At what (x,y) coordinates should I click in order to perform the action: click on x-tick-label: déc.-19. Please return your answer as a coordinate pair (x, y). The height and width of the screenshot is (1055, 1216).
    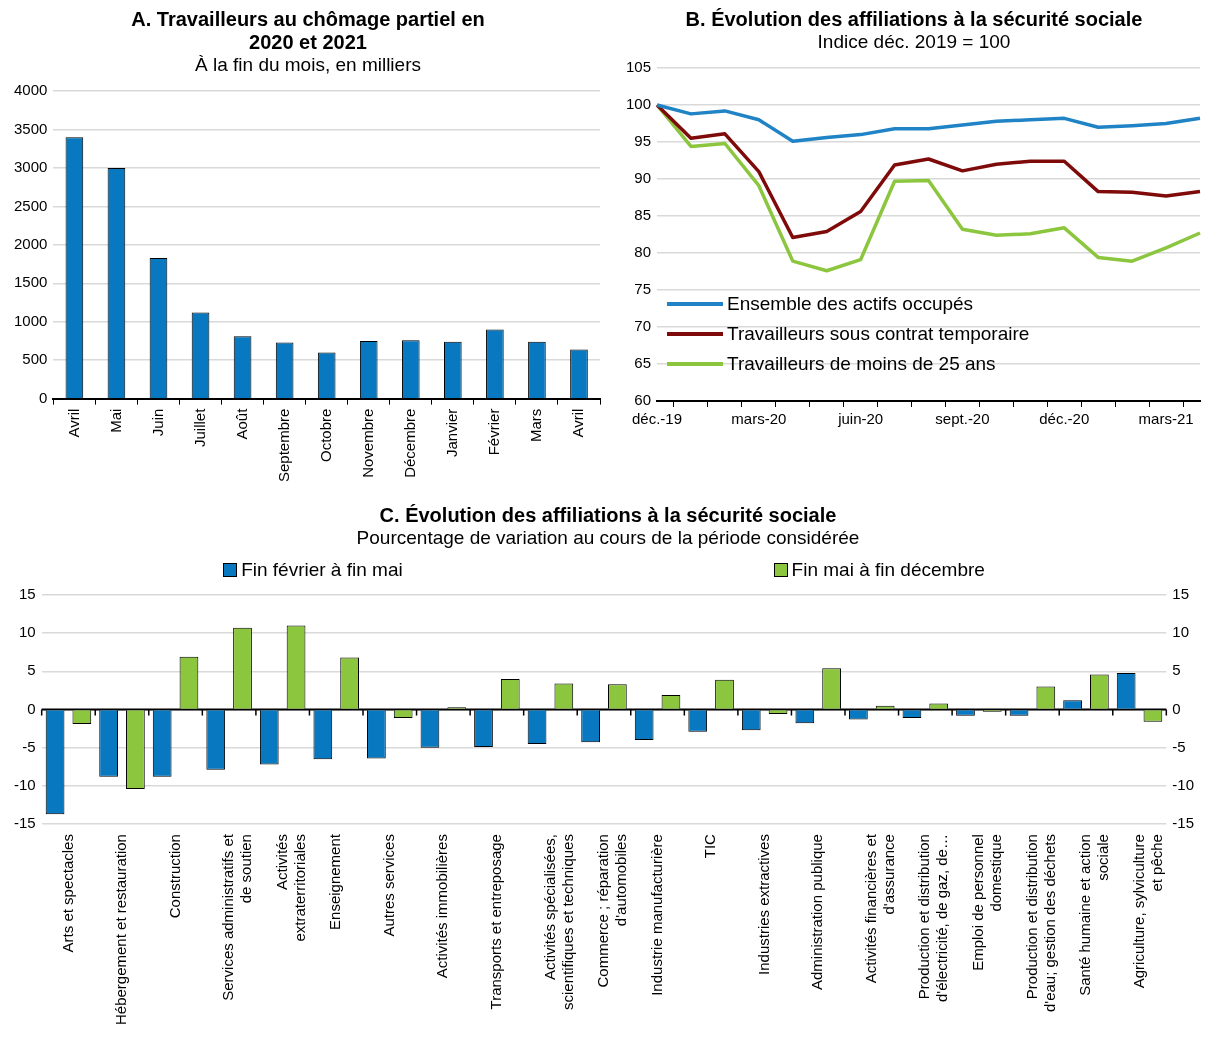
    Looking at the image, I should click on (657, 419).